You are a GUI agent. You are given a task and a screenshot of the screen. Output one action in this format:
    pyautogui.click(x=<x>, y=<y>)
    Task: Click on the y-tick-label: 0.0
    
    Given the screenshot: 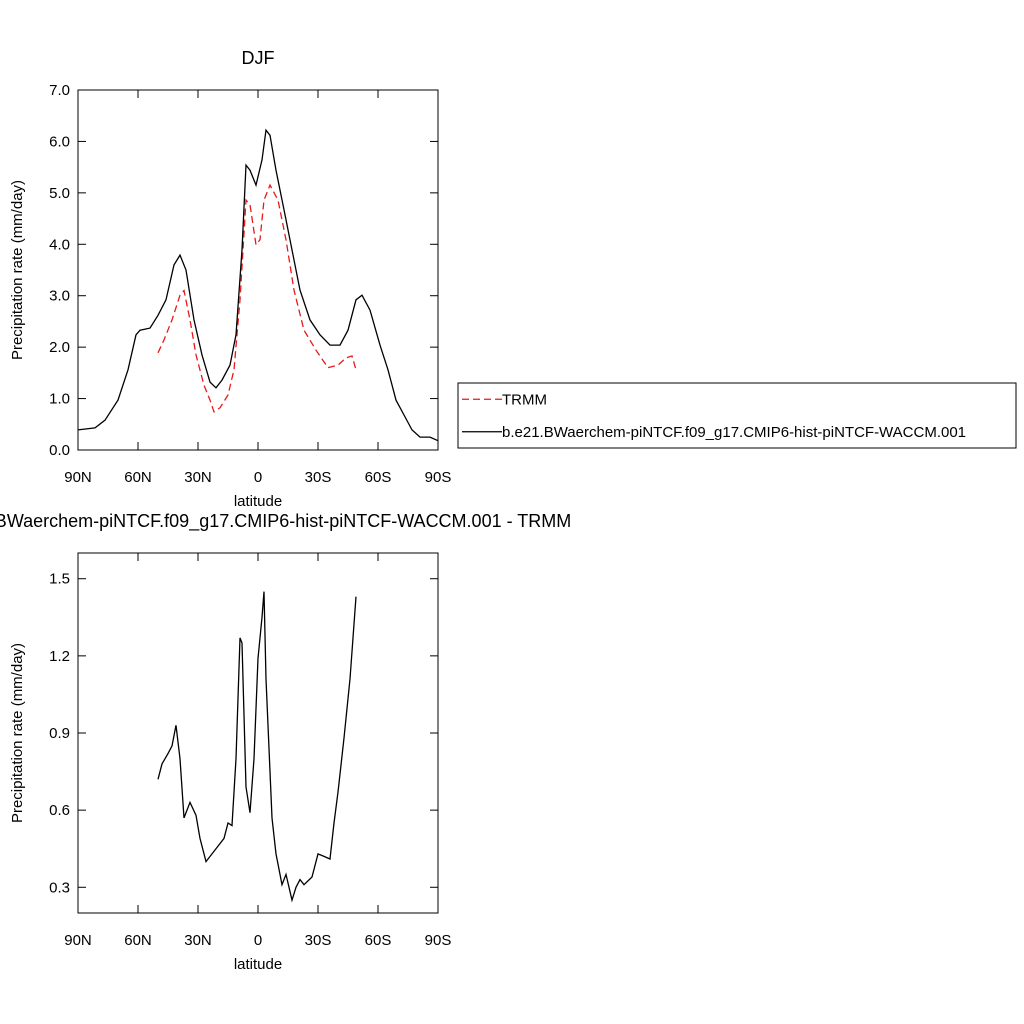 What is the action you would take?
    pyautogui.click(x=59, y=450)
    